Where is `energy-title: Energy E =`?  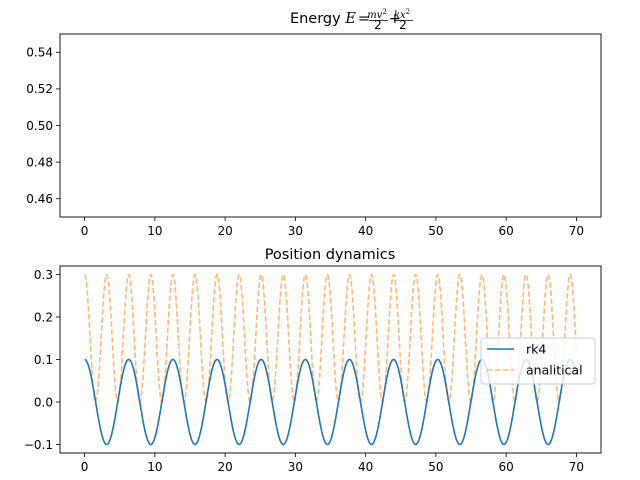 energy-title: Energy E = is located at coordinates (330, 19).